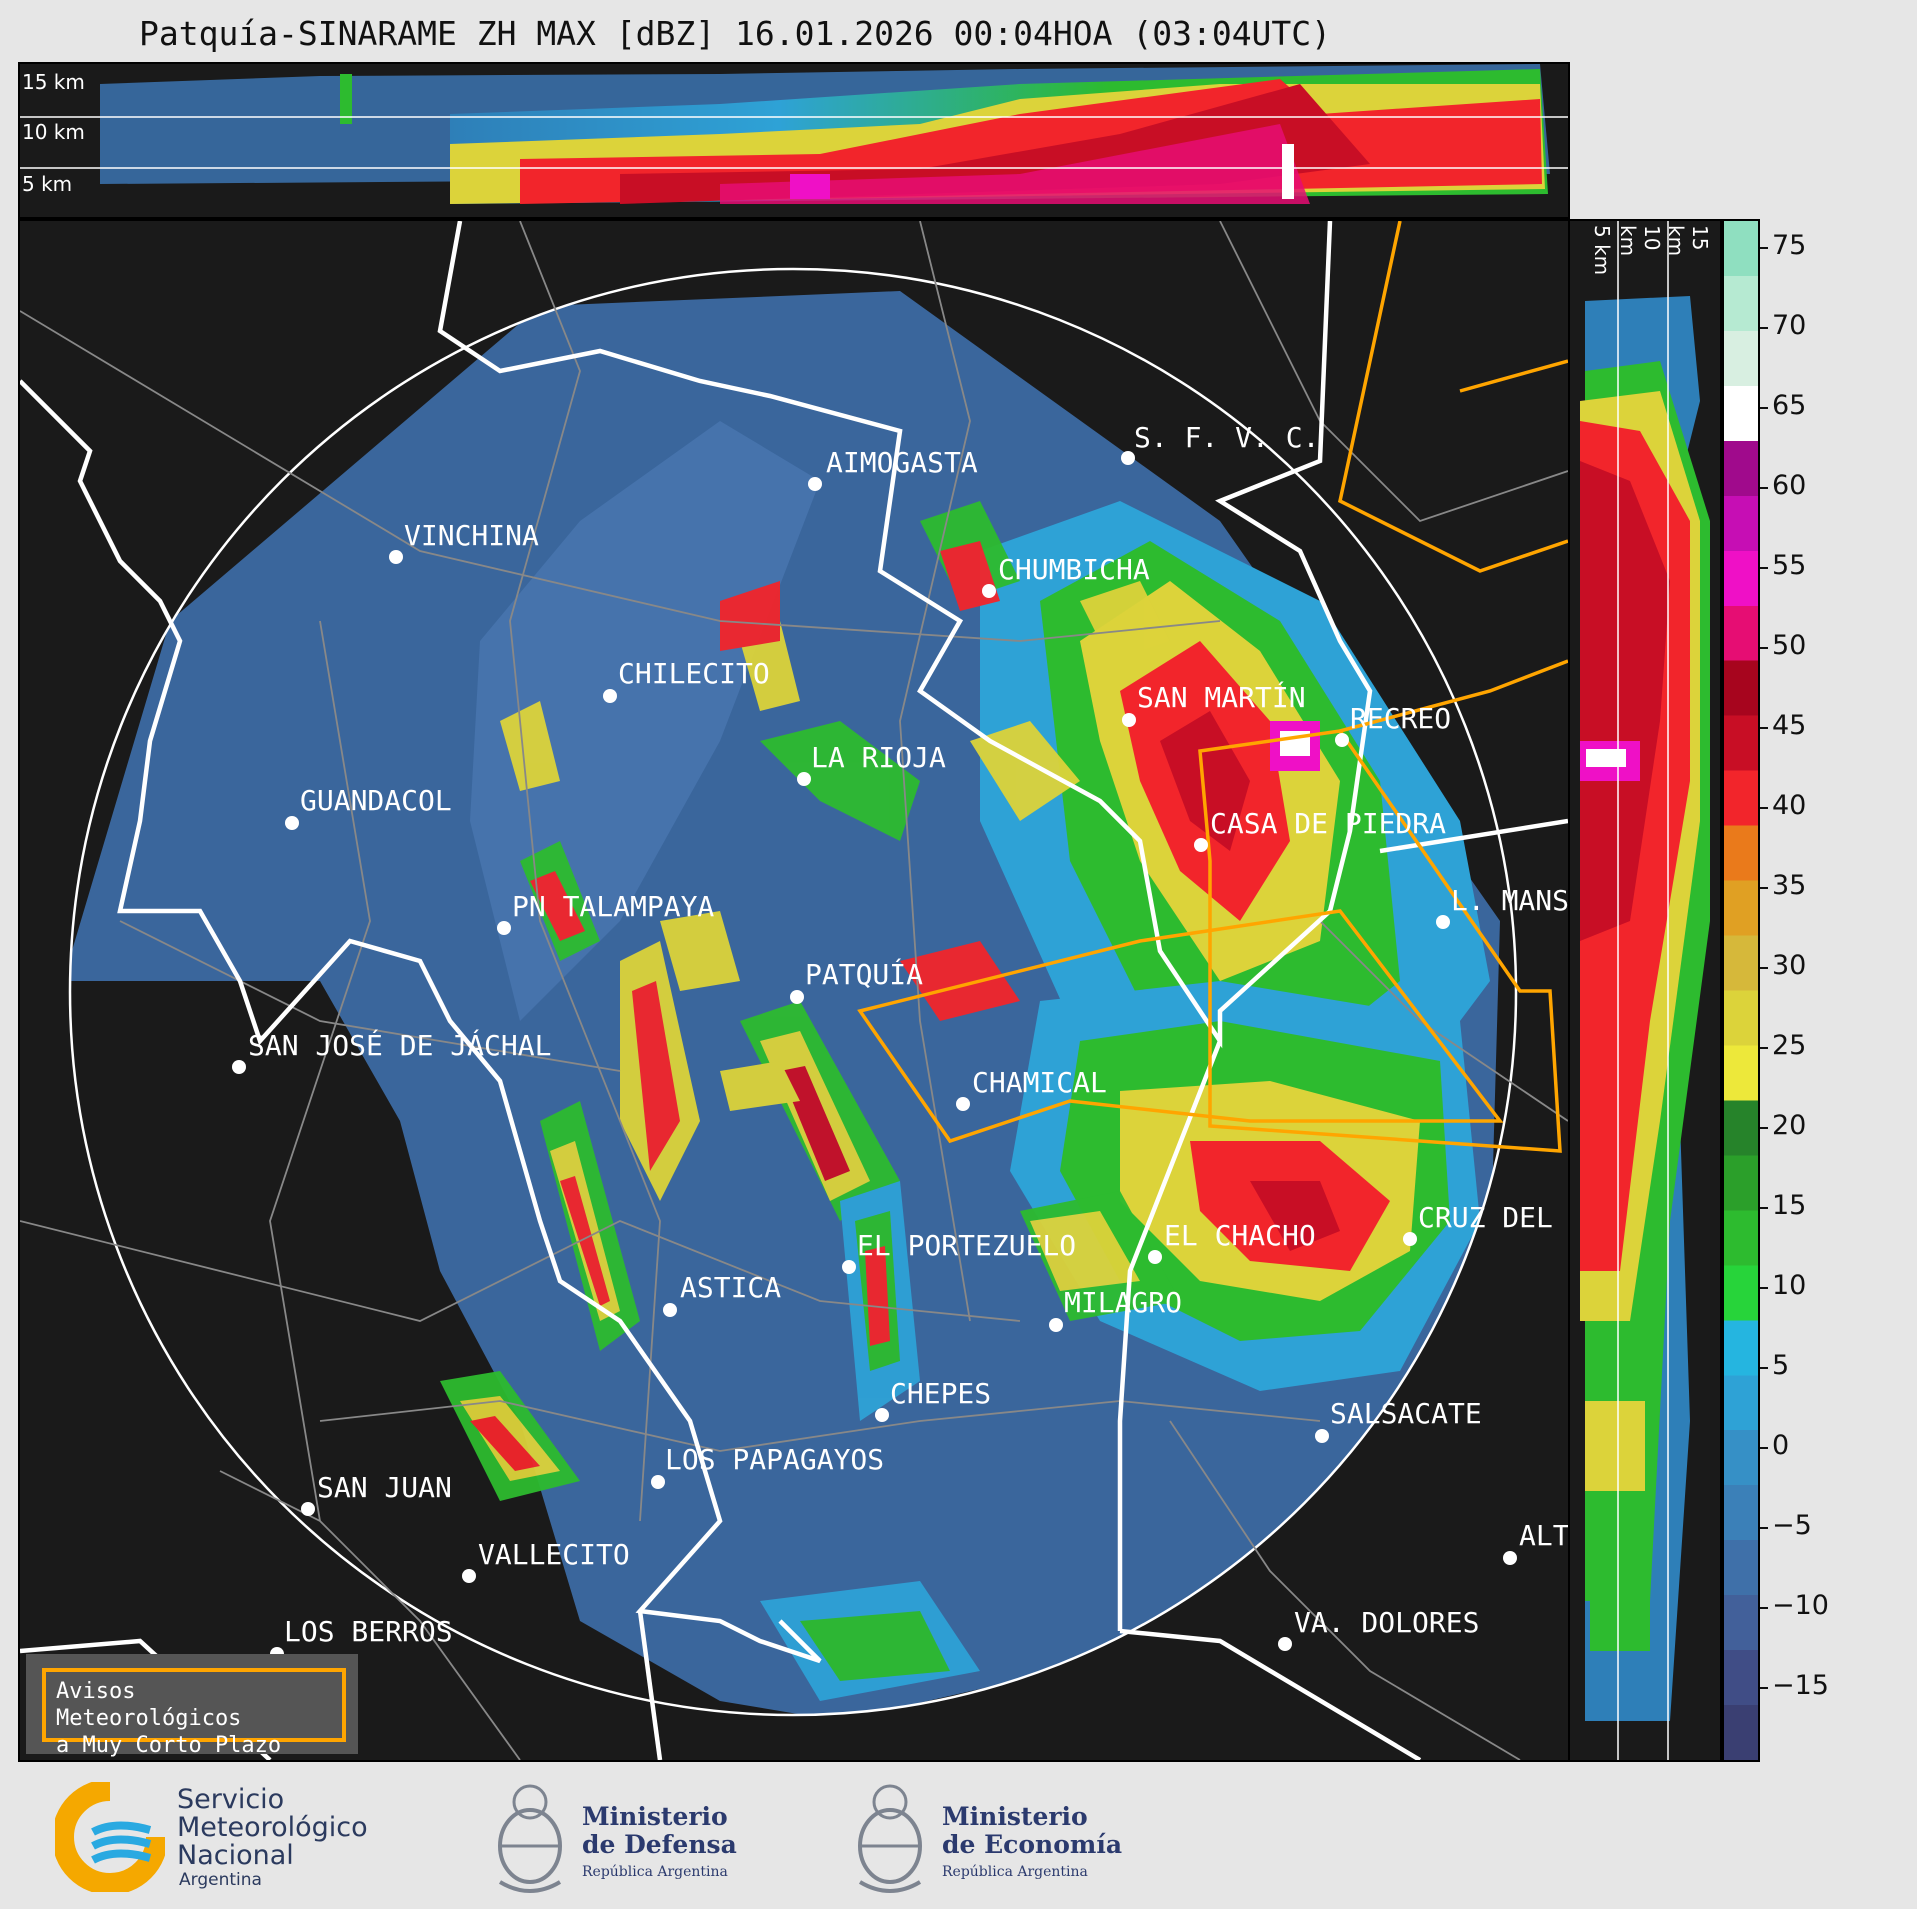  What do you see at coordinates (149, 1705) in the screenshot?
I see `warning-legend-line1: Avisos Meteorológicos` at bounding box center [149, 1705].